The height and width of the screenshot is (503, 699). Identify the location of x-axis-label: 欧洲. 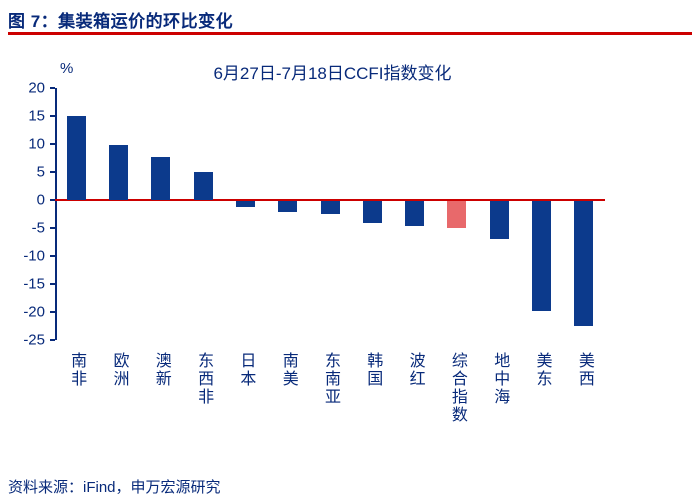
(119, 370).